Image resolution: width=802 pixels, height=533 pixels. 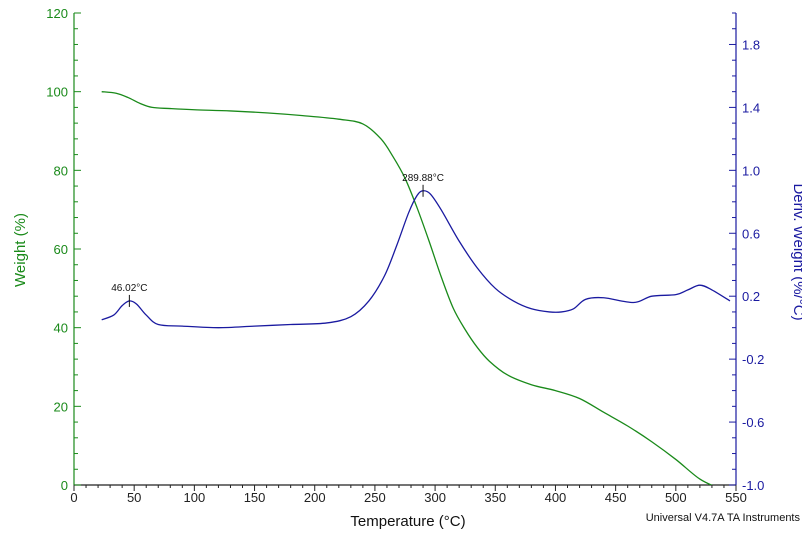 I want to click on y-right-tick-label: 0.6, so click(x=751, y=233).